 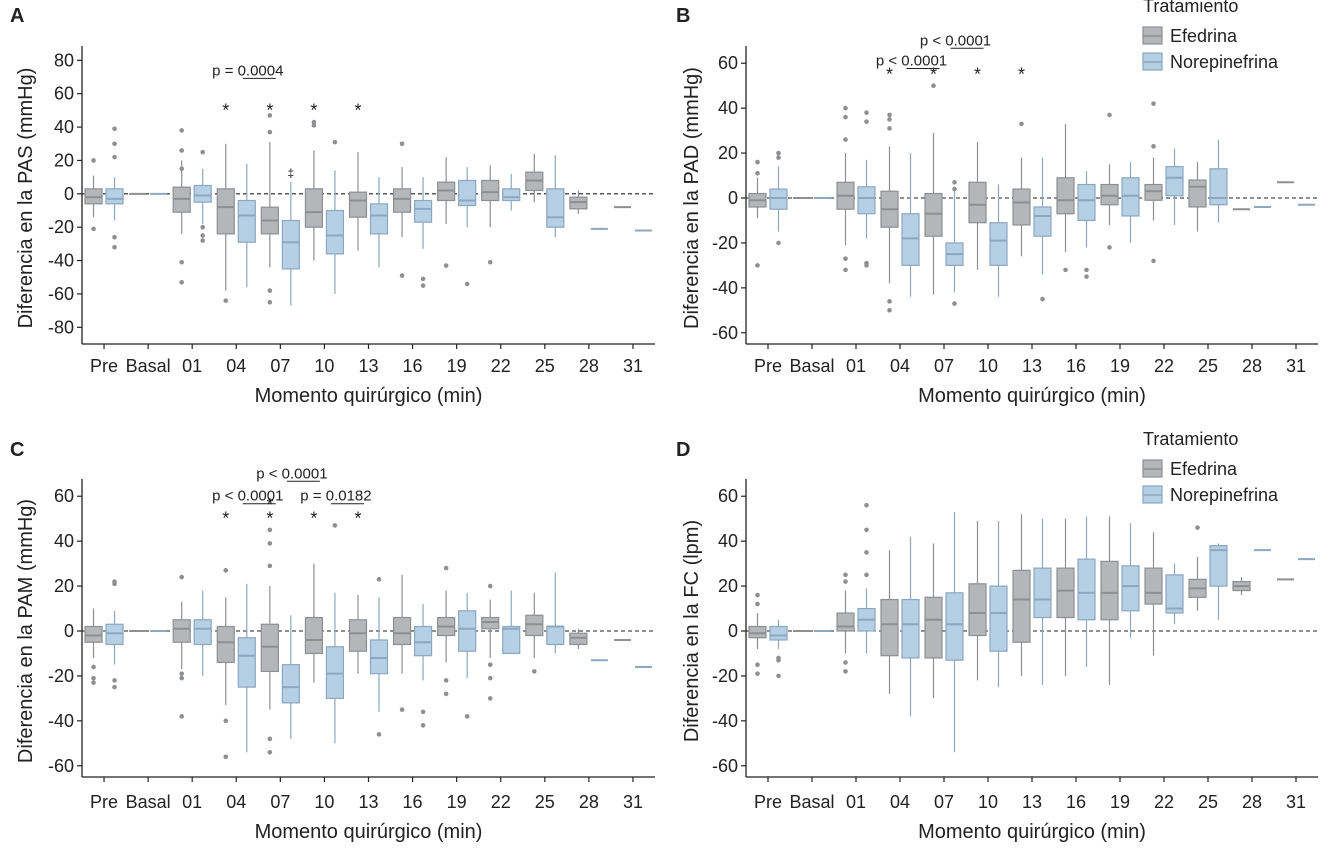 What do you see at coordinates (683, 16) in the screenshot?
I see `panel-letter-b: B` at bounding box center [683, 16].